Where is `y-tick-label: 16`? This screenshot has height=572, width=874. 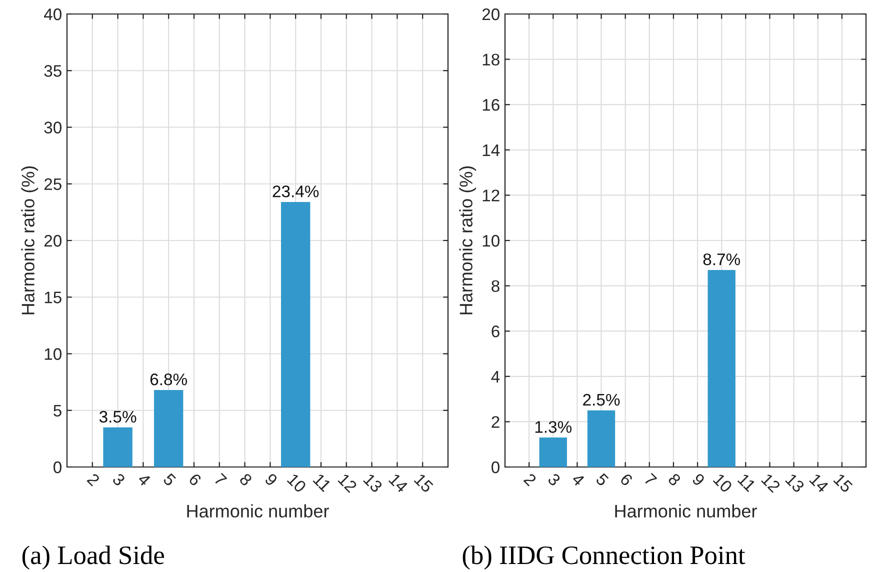
y-tick-label: 16 is located at coordinates (491, 105).